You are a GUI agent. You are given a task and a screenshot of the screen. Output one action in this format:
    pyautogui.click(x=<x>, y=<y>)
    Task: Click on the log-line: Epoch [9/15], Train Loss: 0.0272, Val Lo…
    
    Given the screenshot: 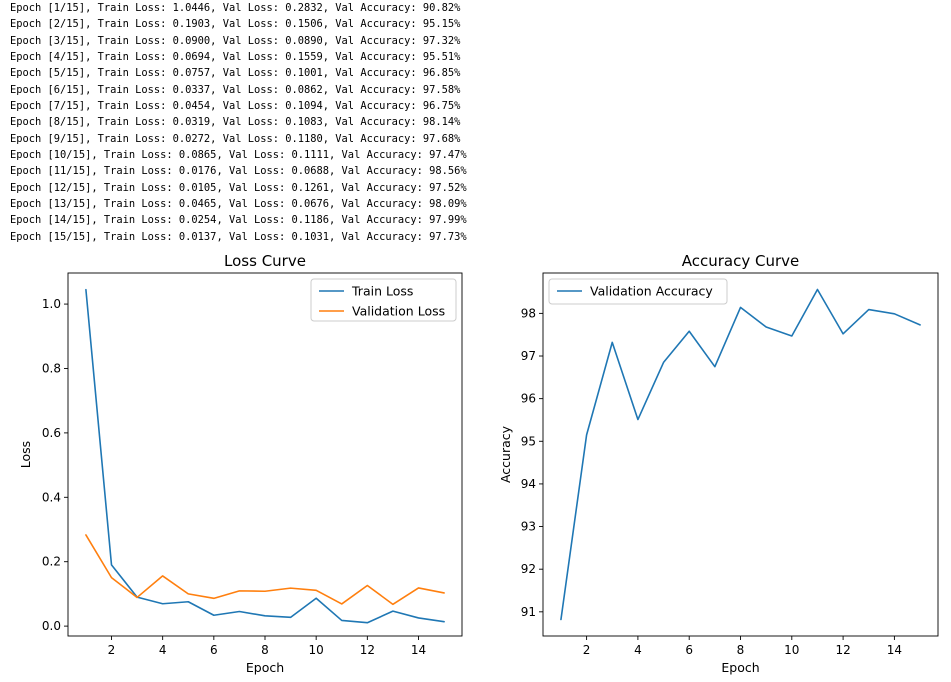 What is the action you would take?
    pyautogui.click(x=235, y=138)
    